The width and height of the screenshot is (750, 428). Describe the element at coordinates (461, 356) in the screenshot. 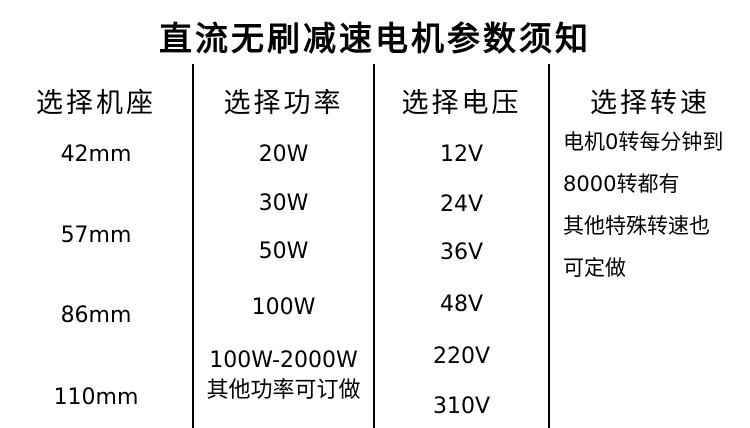

I see `voltage-value: 220V` at that location.